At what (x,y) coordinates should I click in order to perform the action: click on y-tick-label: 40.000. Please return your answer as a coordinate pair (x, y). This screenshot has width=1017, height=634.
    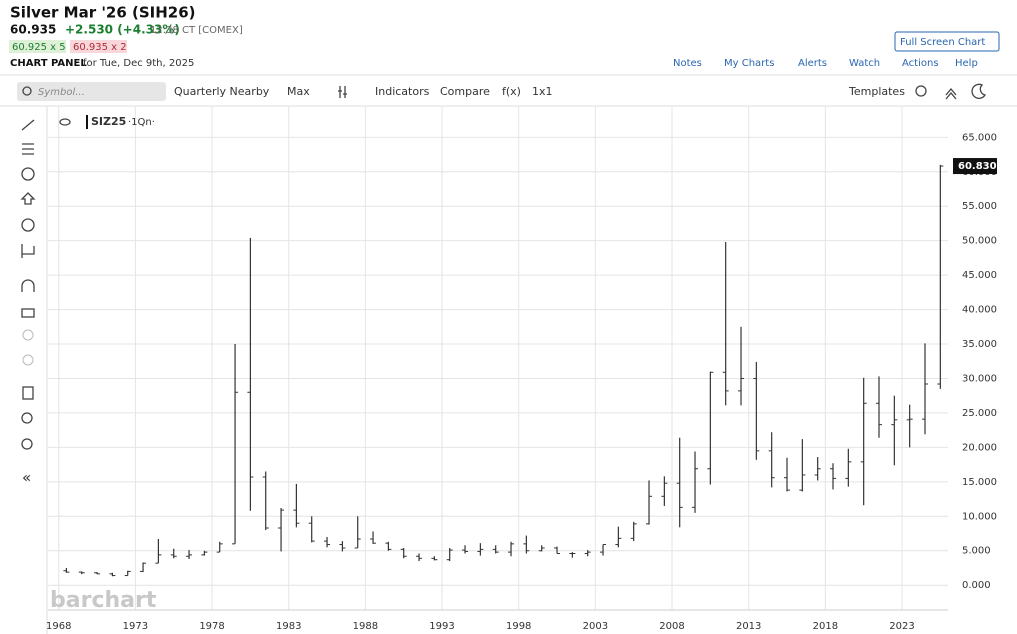
    Looking at the image, I should click on (979, 310).